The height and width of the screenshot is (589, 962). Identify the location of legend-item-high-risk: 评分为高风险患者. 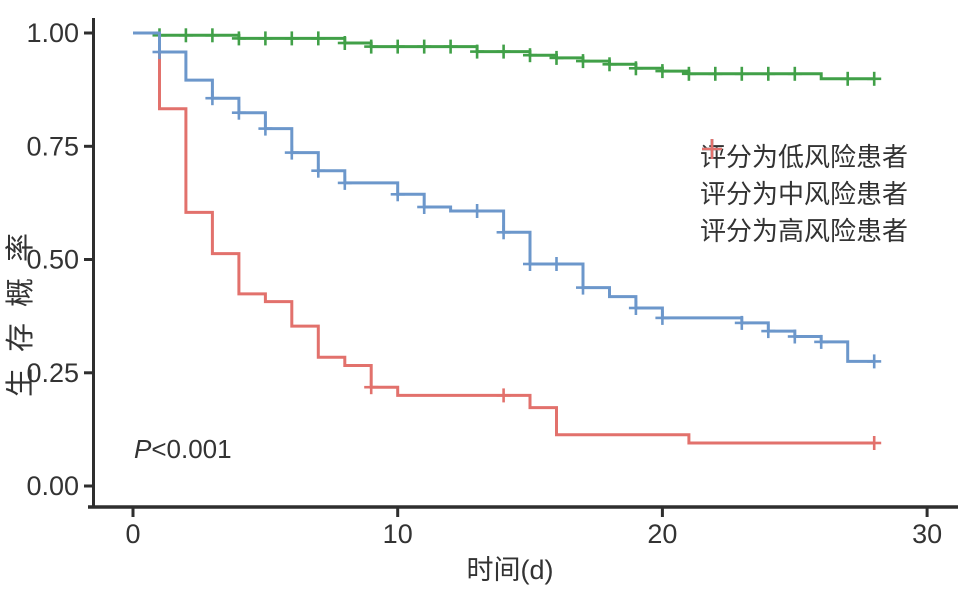
(804, 193).